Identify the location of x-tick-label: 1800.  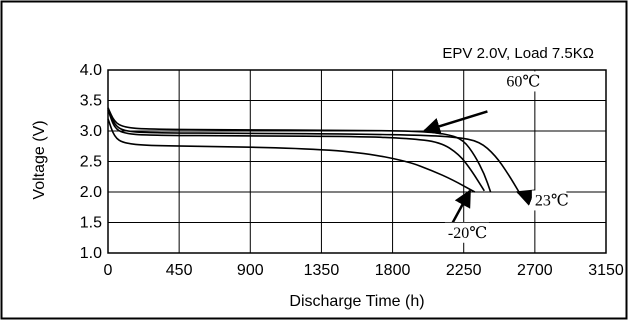
(393, 270).